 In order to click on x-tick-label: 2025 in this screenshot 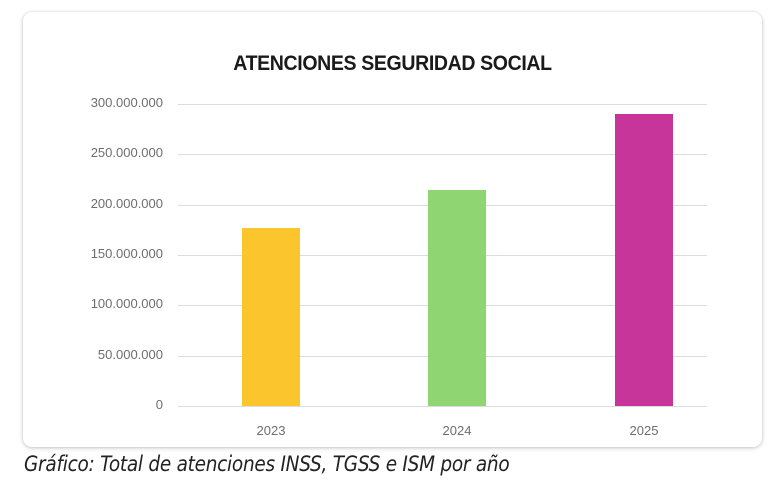, I will do `click(644, 430)`.